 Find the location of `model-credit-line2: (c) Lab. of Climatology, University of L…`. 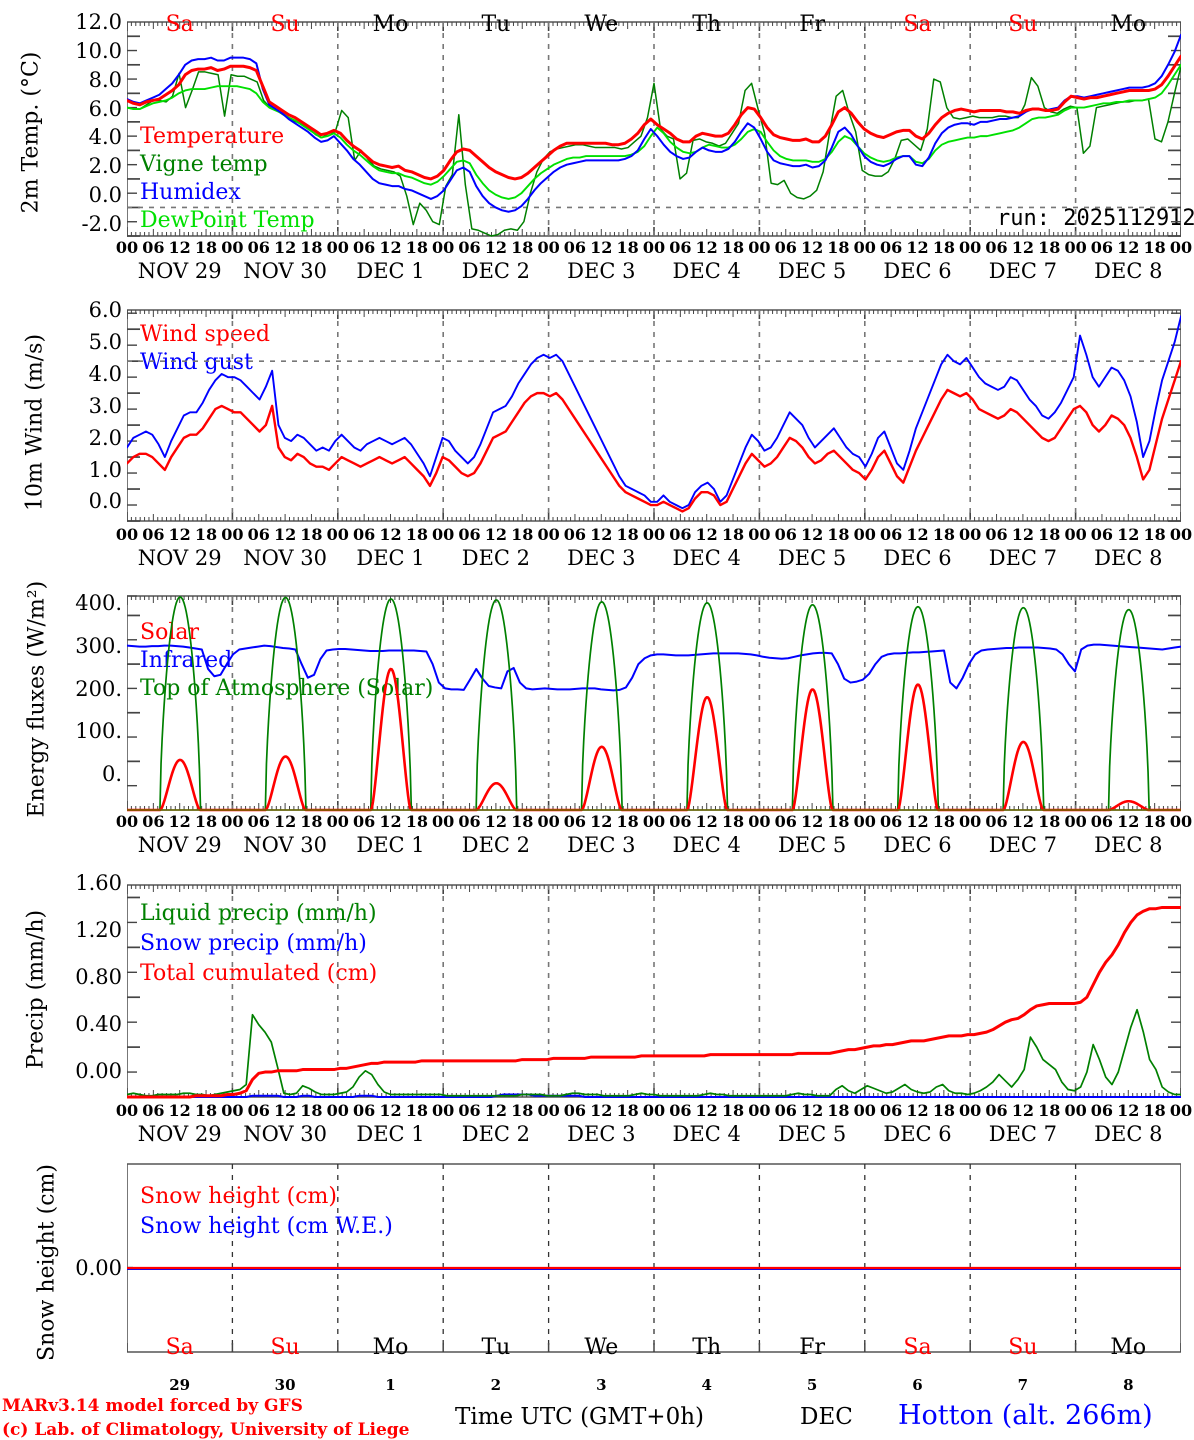

model-credit-line2: (c) Lab. of Climatology, University of L… is located at coordinates (206, 1430).